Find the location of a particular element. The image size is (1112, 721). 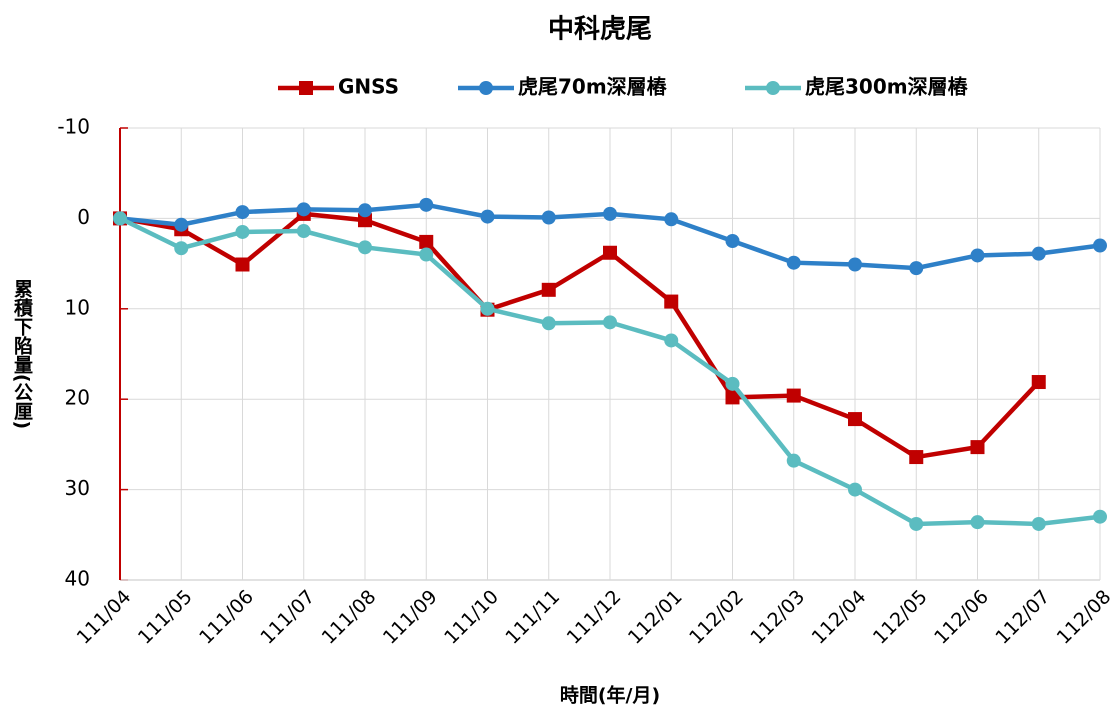

x-tick-label: 112/01 is located at coordinates (655, 617).